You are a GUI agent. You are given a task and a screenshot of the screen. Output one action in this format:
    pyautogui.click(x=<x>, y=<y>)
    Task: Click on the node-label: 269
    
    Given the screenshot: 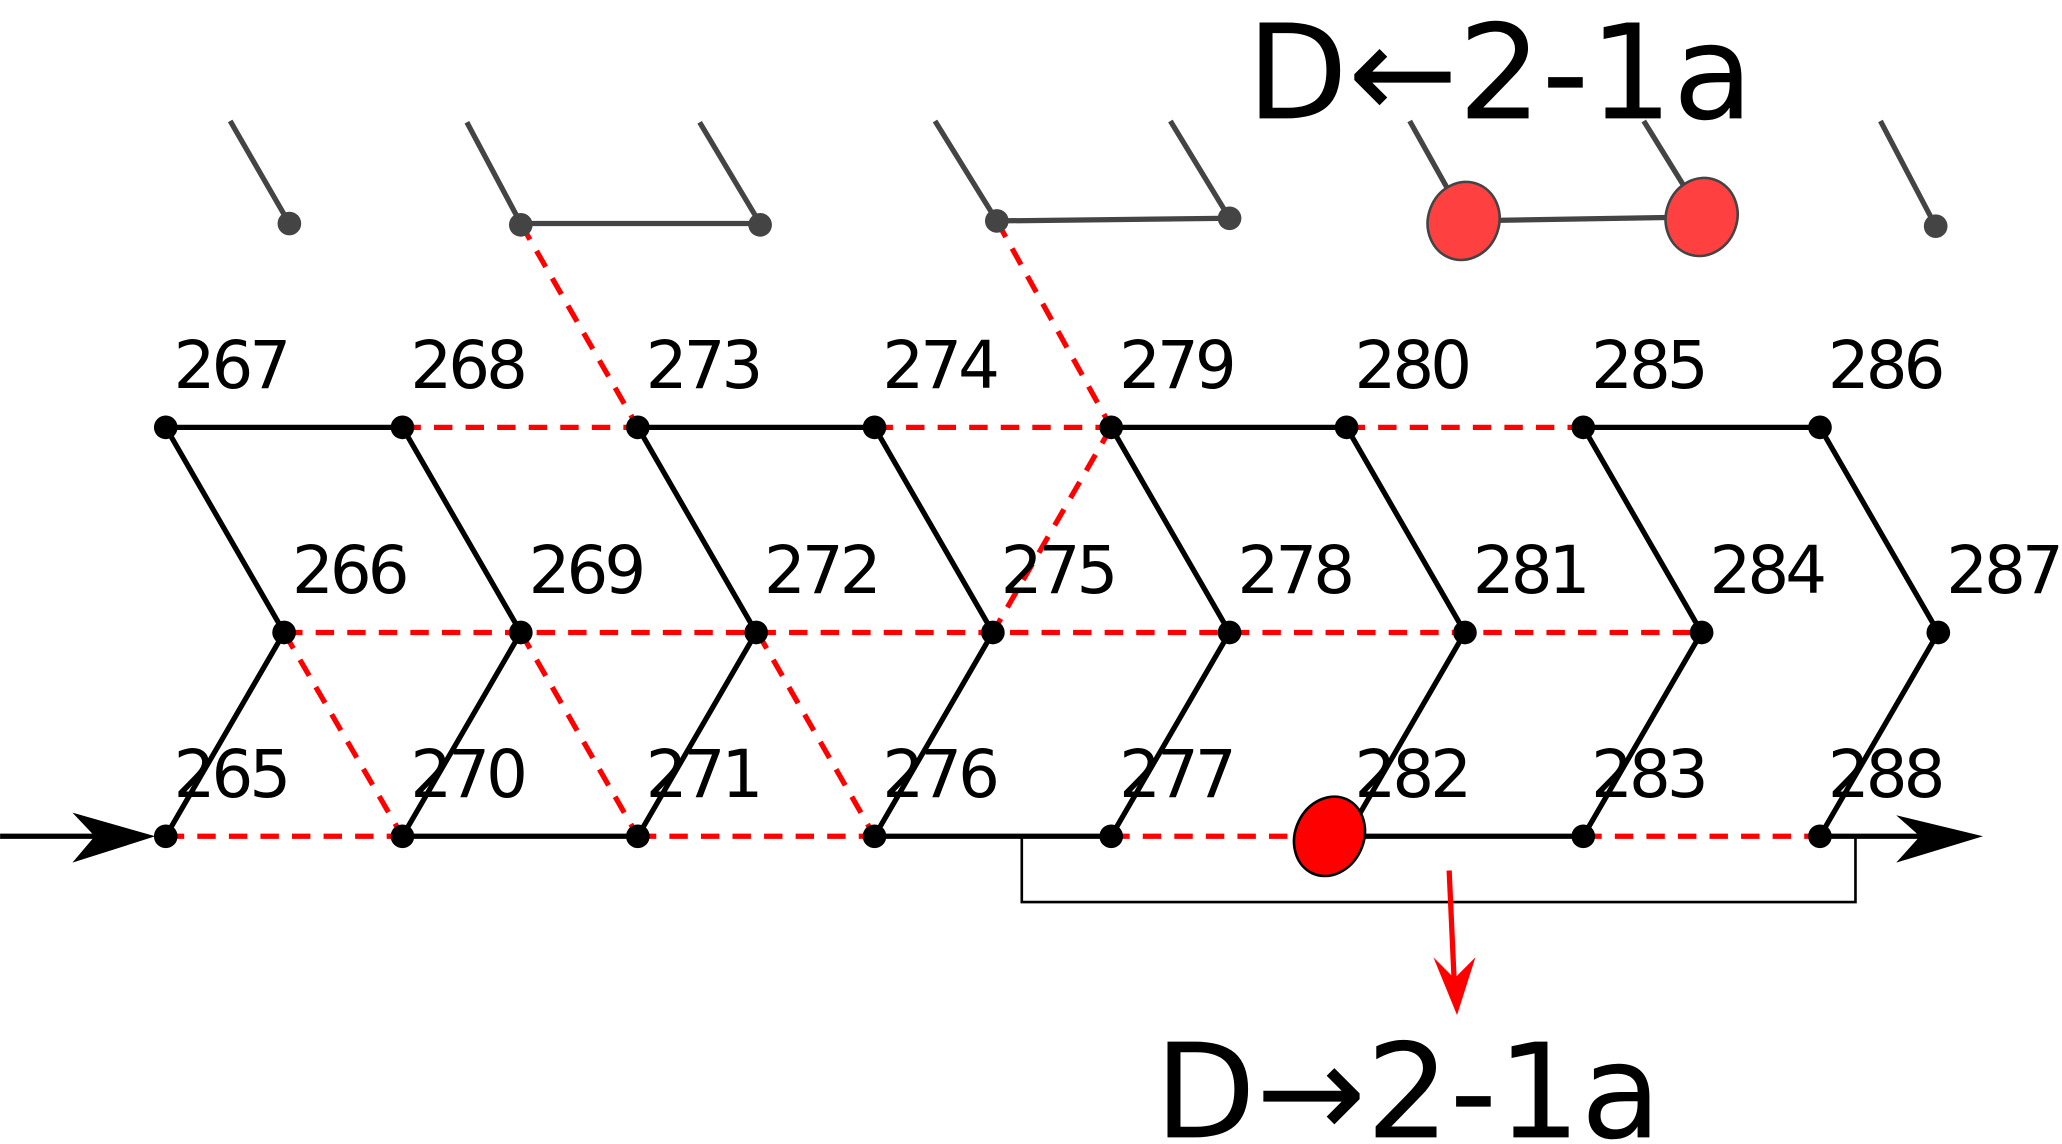 What is the action you would take?
    pyautogui.click(x=586, y=570)
    